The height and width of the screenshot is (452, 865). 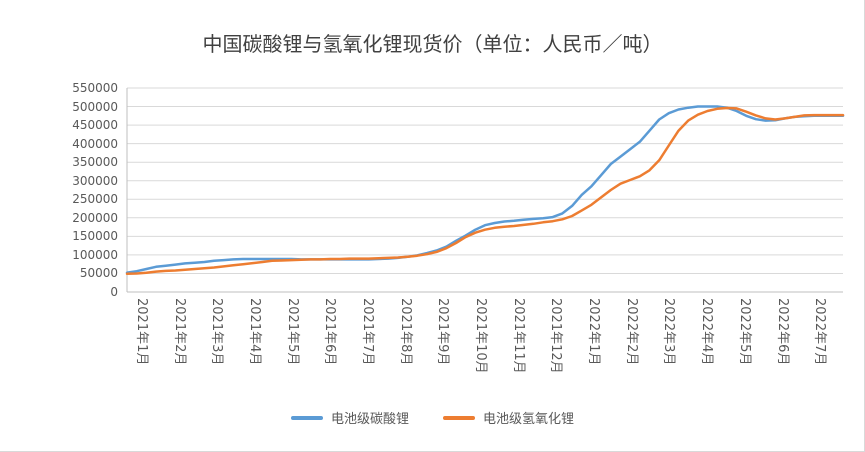 What do you see at coordinates (306, 417) in the screenshot?
I see `legend-line-carbonate-icon` at bounding box center [306, 417].